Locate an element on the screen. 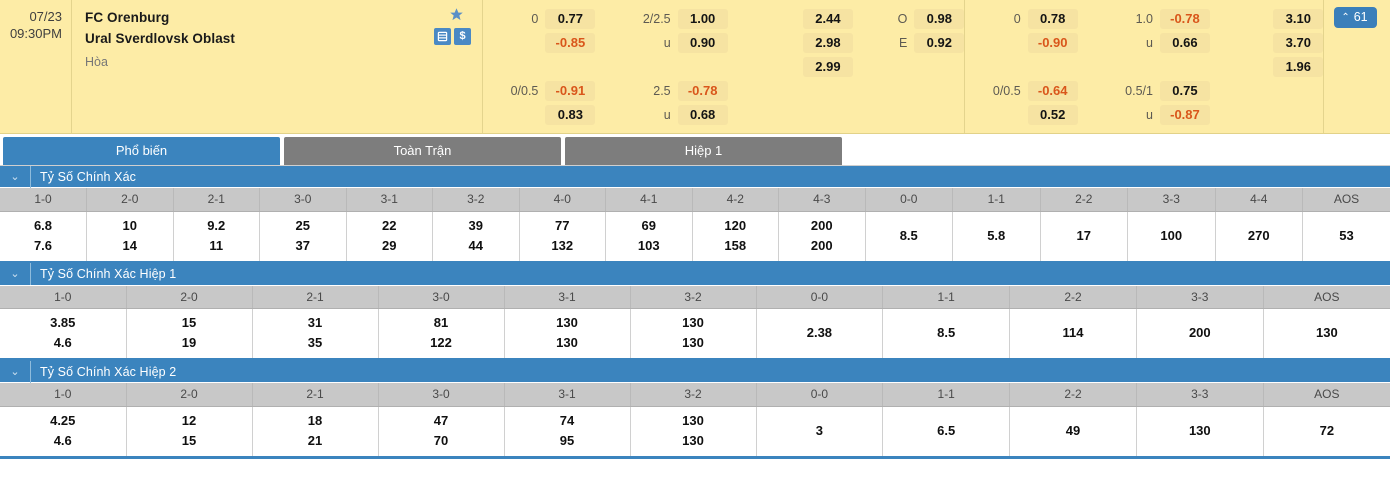 The width and height of the screenshot is (1390, 494). odds-cell: 18 21 is located at coordinates (315, 431).